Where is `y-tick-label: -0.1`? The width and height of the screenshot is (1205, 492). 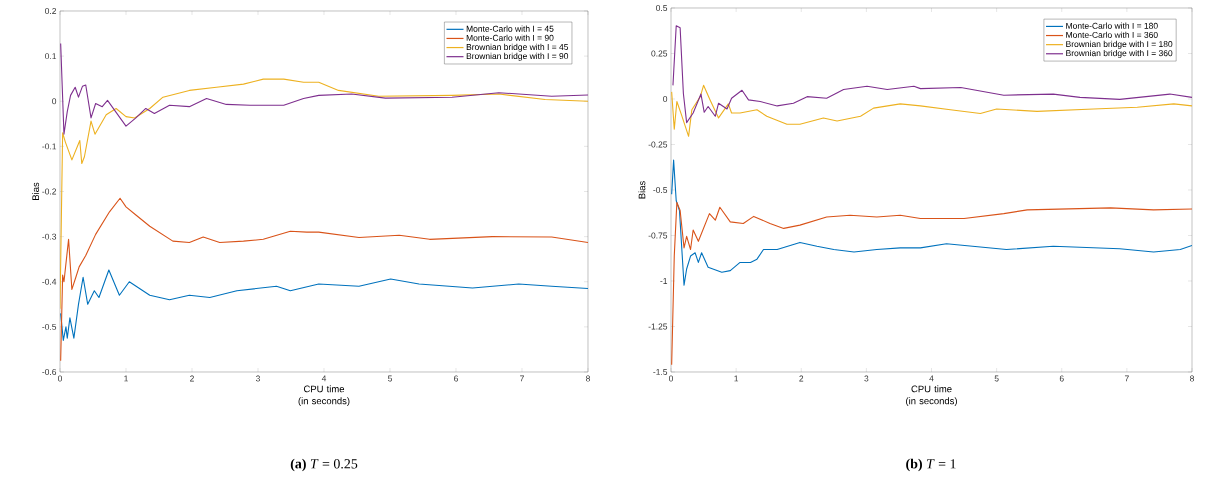 y-tick-label: -0.1 is located at coordinates (49, 146).